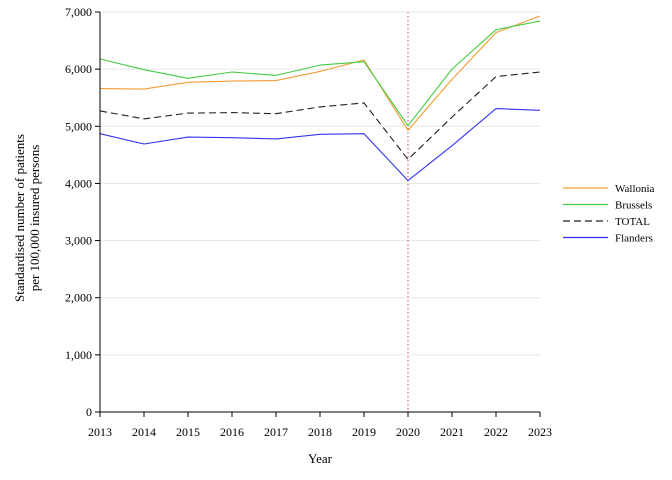 The image size is (672, 480). I want to click on y-axis-title-line-1: Standardised number of patients, so click(19, 218).